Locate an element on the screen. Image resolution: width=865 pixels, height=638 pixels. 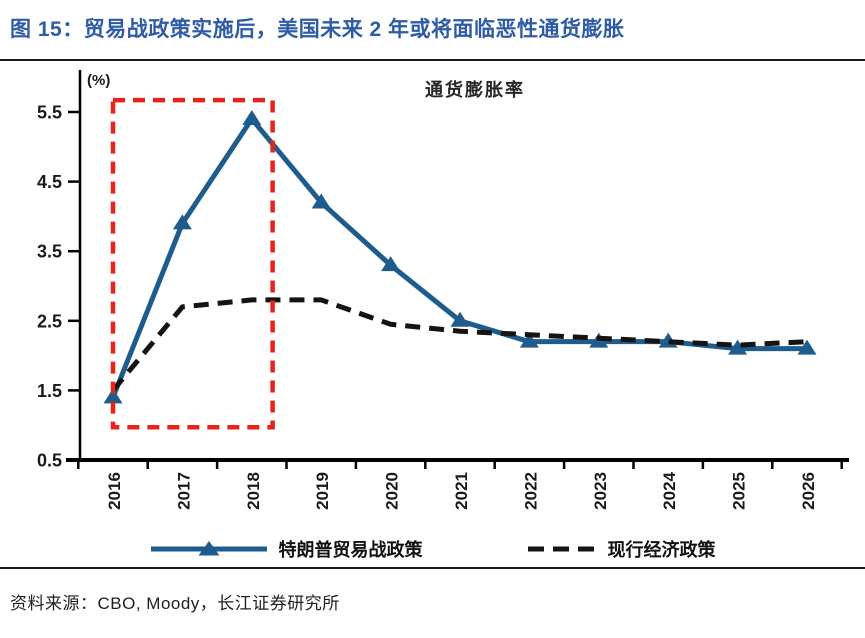
source-divider is located at coordinates (432, 568).